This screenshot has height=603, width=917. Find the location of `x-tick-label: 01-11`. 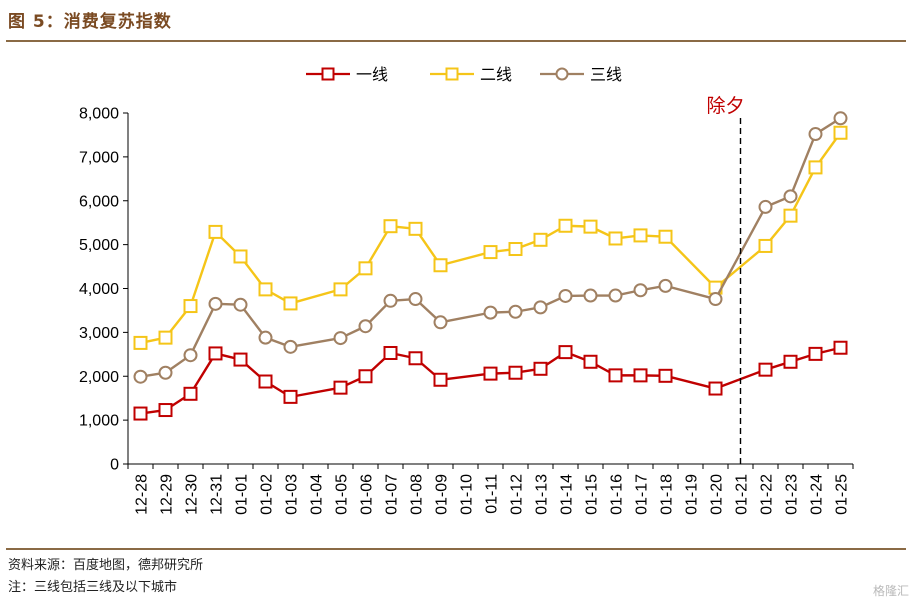

x-tick-label: 01-11 is located at coordinates (492, 494).